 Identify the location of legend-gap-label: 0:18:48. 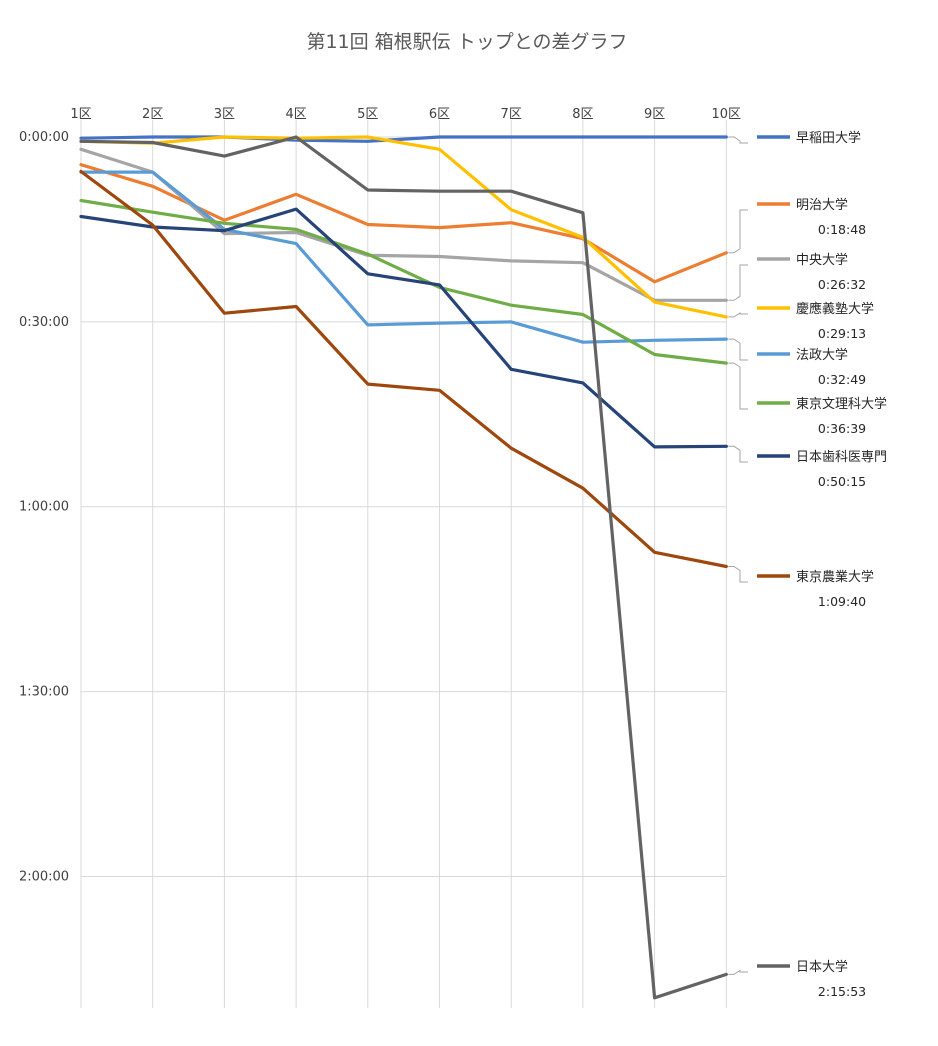
(842, 229).